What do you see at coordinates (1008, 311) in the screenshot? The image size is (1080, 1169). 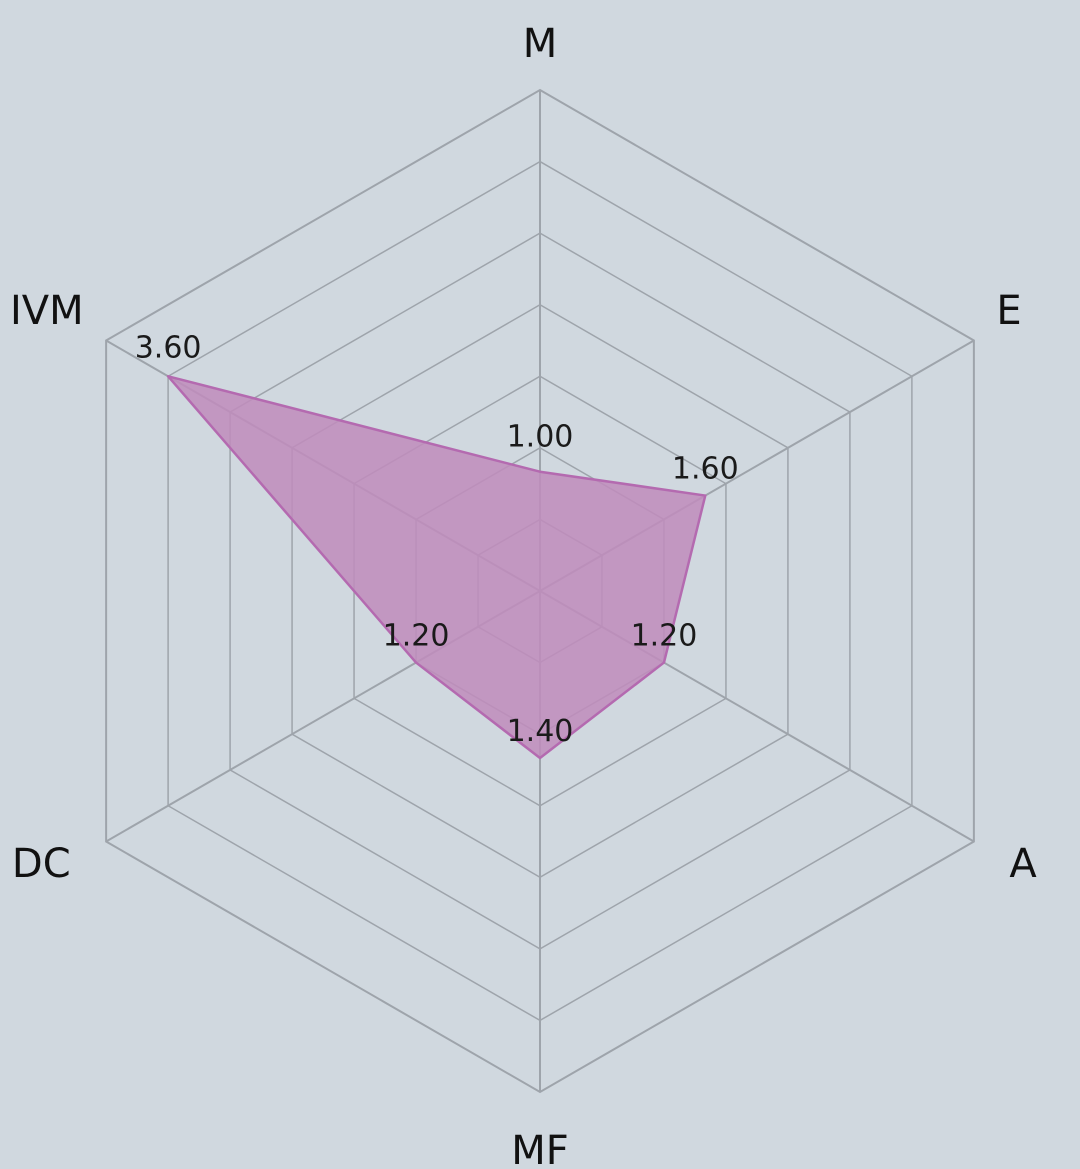 I see `axis-label-e: E` at bounding box center [1008, 311].